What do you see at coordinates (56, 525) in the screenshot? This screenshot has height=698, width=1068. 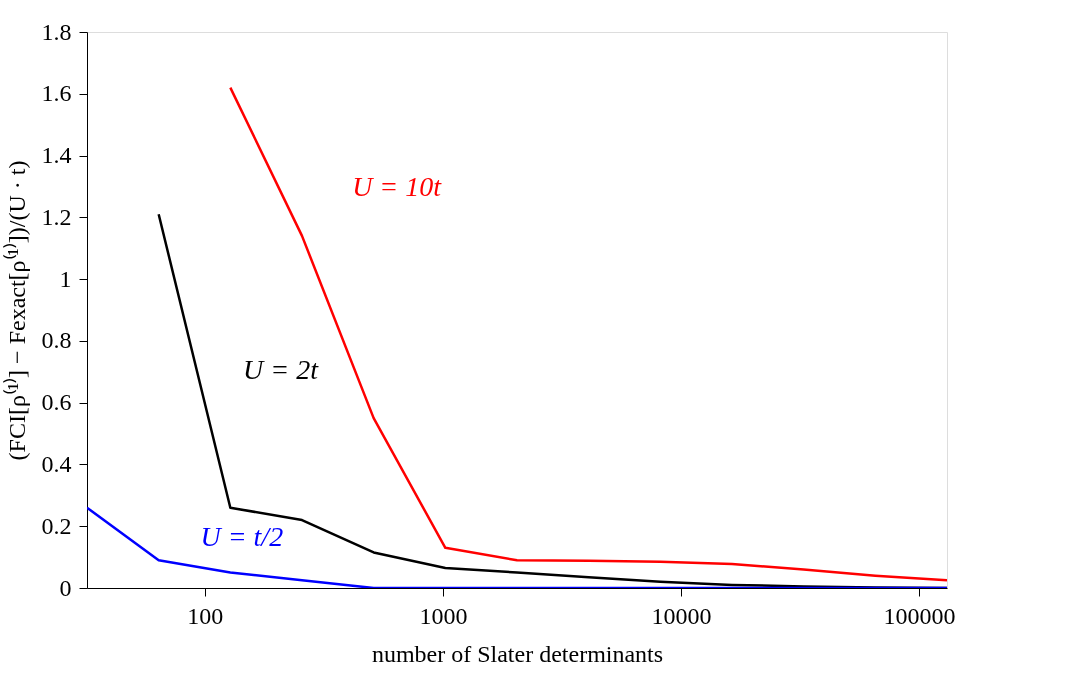 I see `y-tick-label: 0.2` at bounding box center [56, 525].